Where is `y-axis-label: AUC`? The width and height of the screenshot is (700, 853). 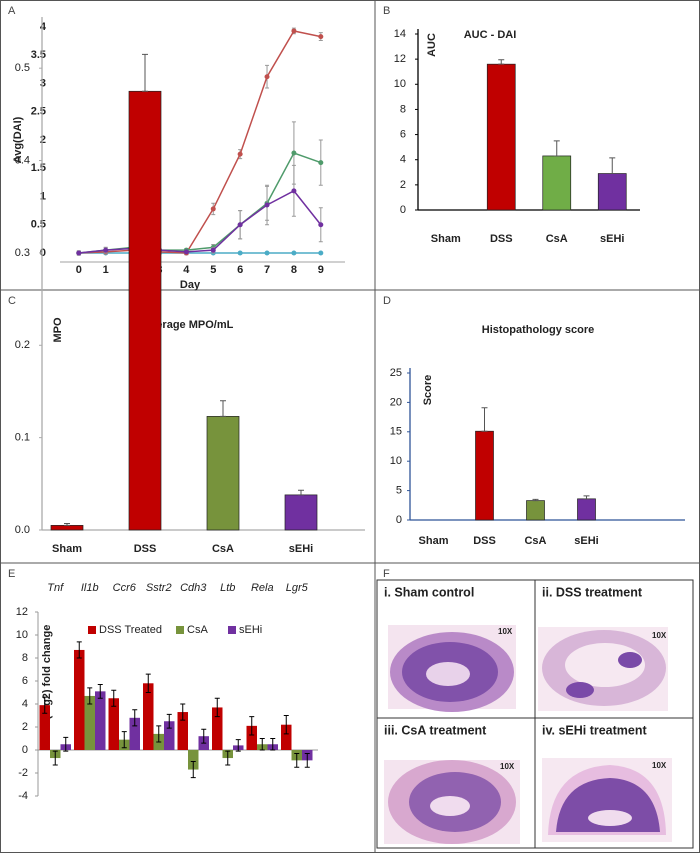
y-axis-label: AUC is located at coordinates (432, 45).